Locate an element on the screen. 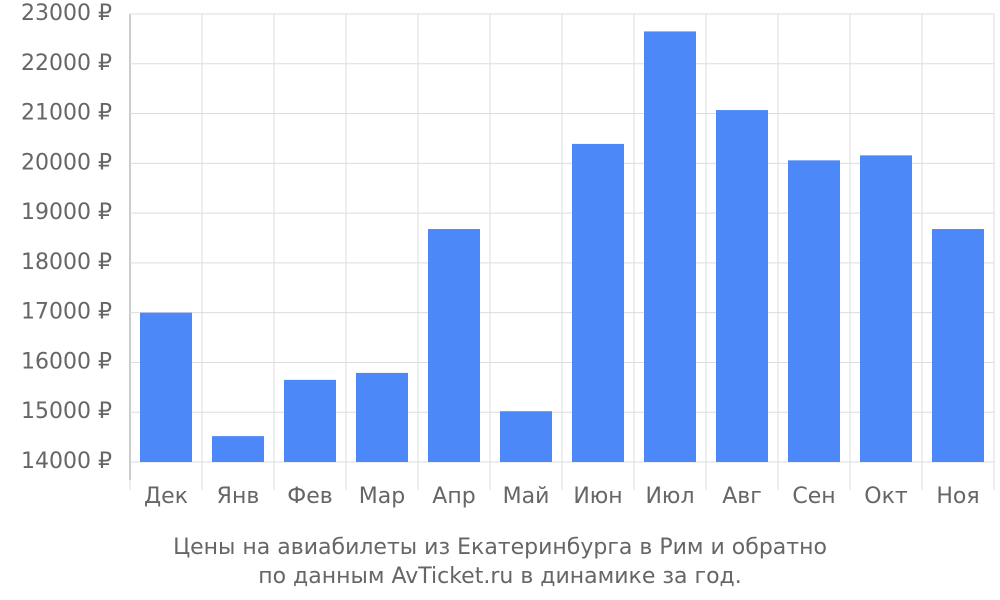 The width and height of the screenshot is (1000, 600). y-tick-label: 21000 ₽ is located at coordinates (66, 113).